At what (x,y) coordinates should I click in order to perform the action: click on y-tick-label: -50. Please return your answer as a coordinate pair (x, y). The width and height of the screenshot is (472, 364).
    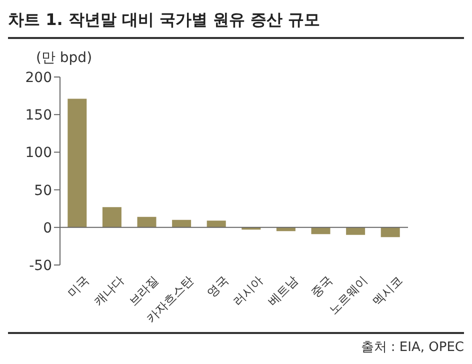
    Looking at the image, I should click on (40, 266).